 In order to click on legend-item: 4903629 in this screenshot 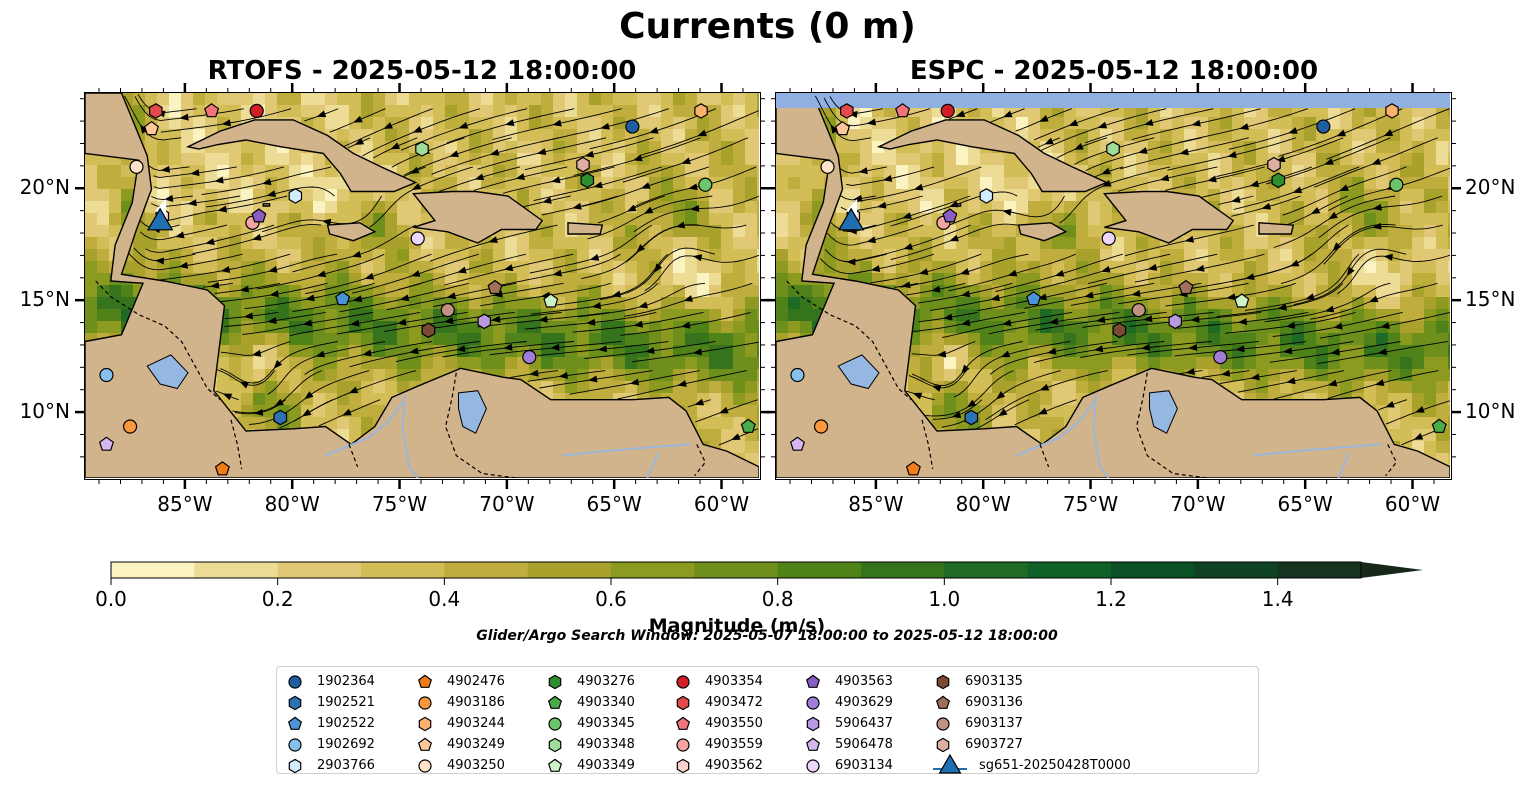, I will do `click(848, 702)`.